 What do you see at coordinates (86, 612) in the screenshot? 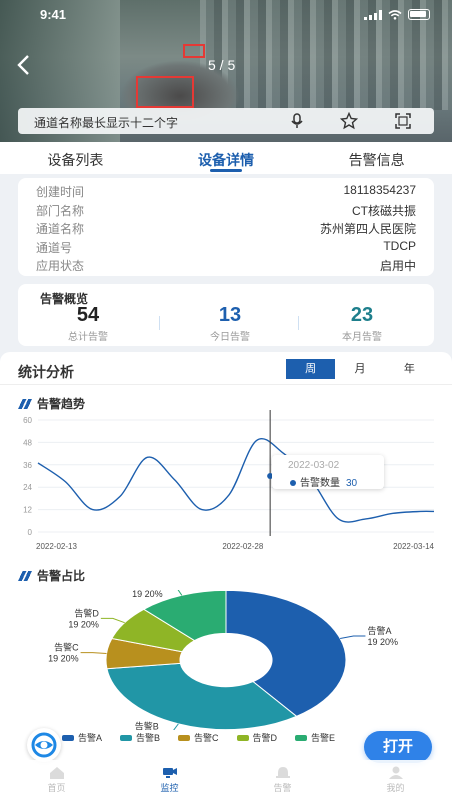
I see `slice-label: 告警D` at bounding box center [86, 612].